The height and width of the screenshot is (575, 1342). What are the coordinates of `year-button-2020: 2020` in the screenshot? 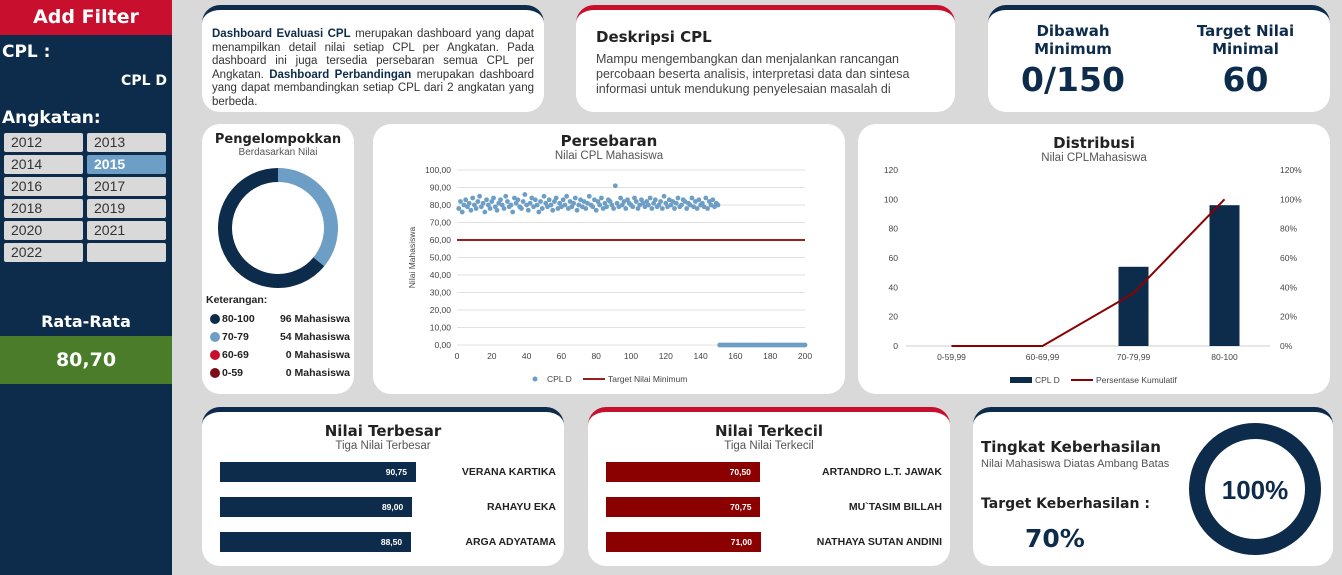 It's located at (43, 230).